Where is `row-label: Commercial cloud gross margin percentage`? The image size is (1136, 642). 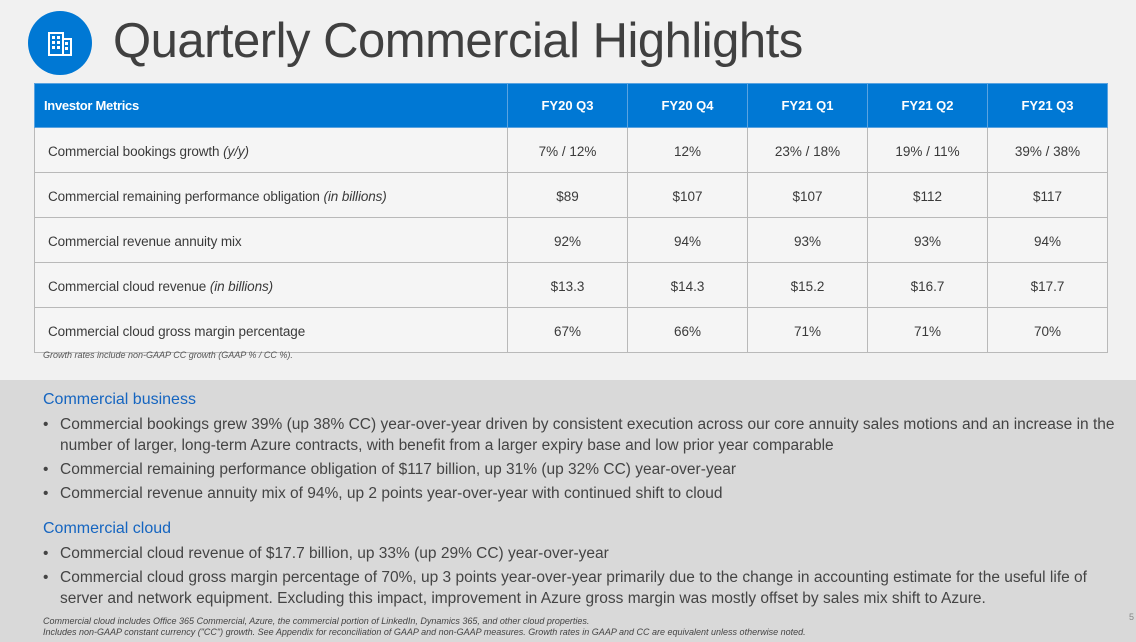
row-label: Commercial cloud gross margin percentage is located at coordinates (271, 330).